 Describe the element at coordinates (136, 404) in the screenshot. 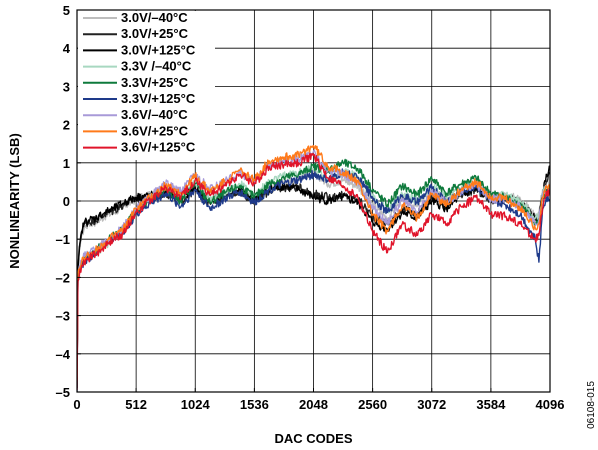

I see `x-tick-label: 512` at that location.